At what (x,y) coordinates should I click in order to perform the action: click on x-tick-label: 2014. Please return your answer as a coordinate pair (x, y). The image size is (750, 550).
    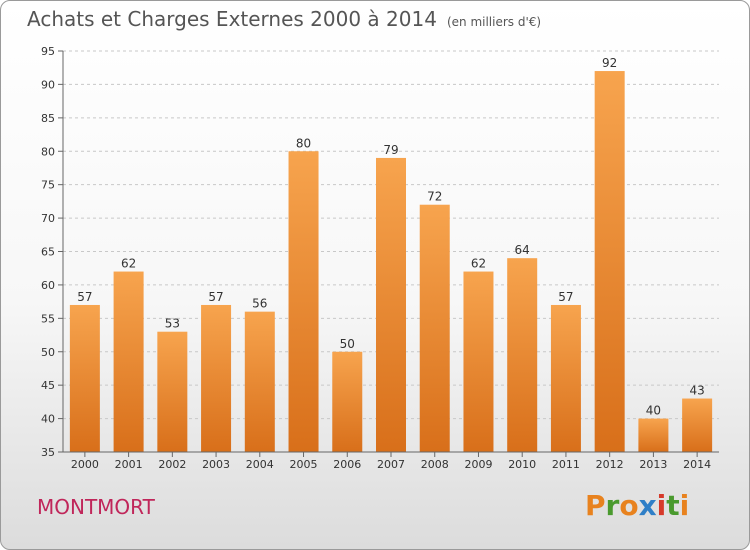
    Looking at the image, I should click on (697, 464).